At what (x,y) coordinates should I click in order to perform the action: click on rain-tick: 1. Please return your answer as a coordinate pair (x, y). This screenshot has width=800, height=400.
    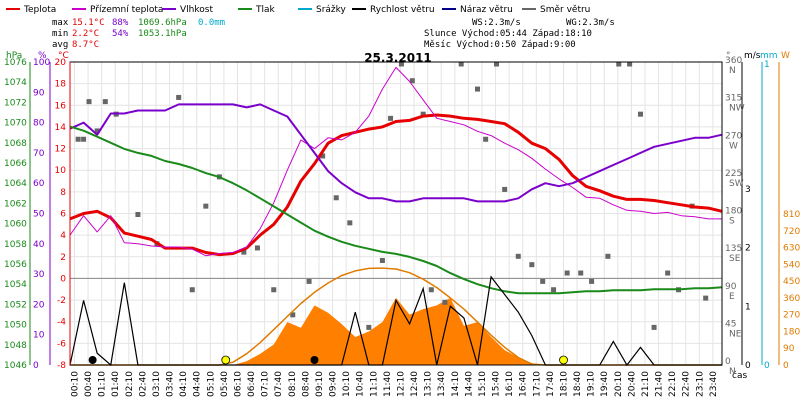
    Looking at the image, I should click on (767, 65).